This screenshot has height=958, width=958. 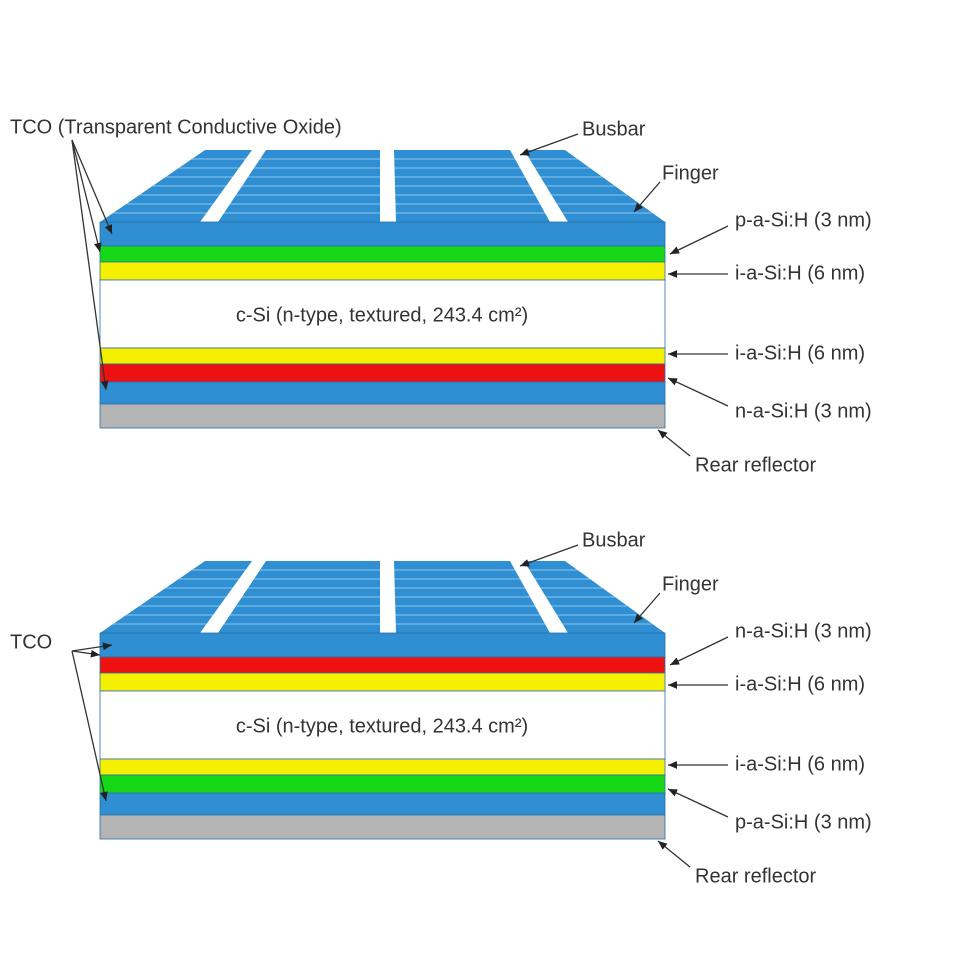 I want to click on tco-label: TCO (Transparent Conductive Oxide), so click(x=176, y=127).